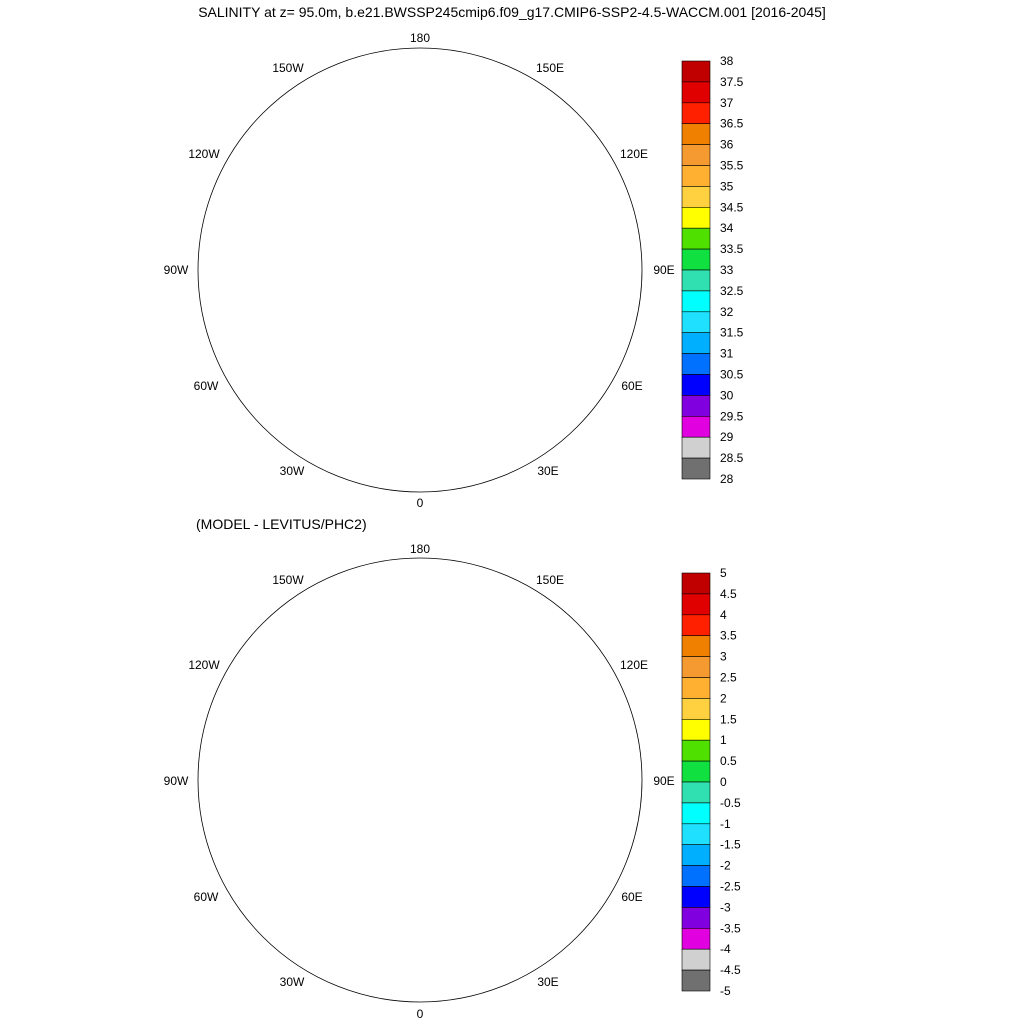 The image size is (1024, 1024). I want to click on salinity-colorbar-tick-label: 30.5, so click(732, 375).